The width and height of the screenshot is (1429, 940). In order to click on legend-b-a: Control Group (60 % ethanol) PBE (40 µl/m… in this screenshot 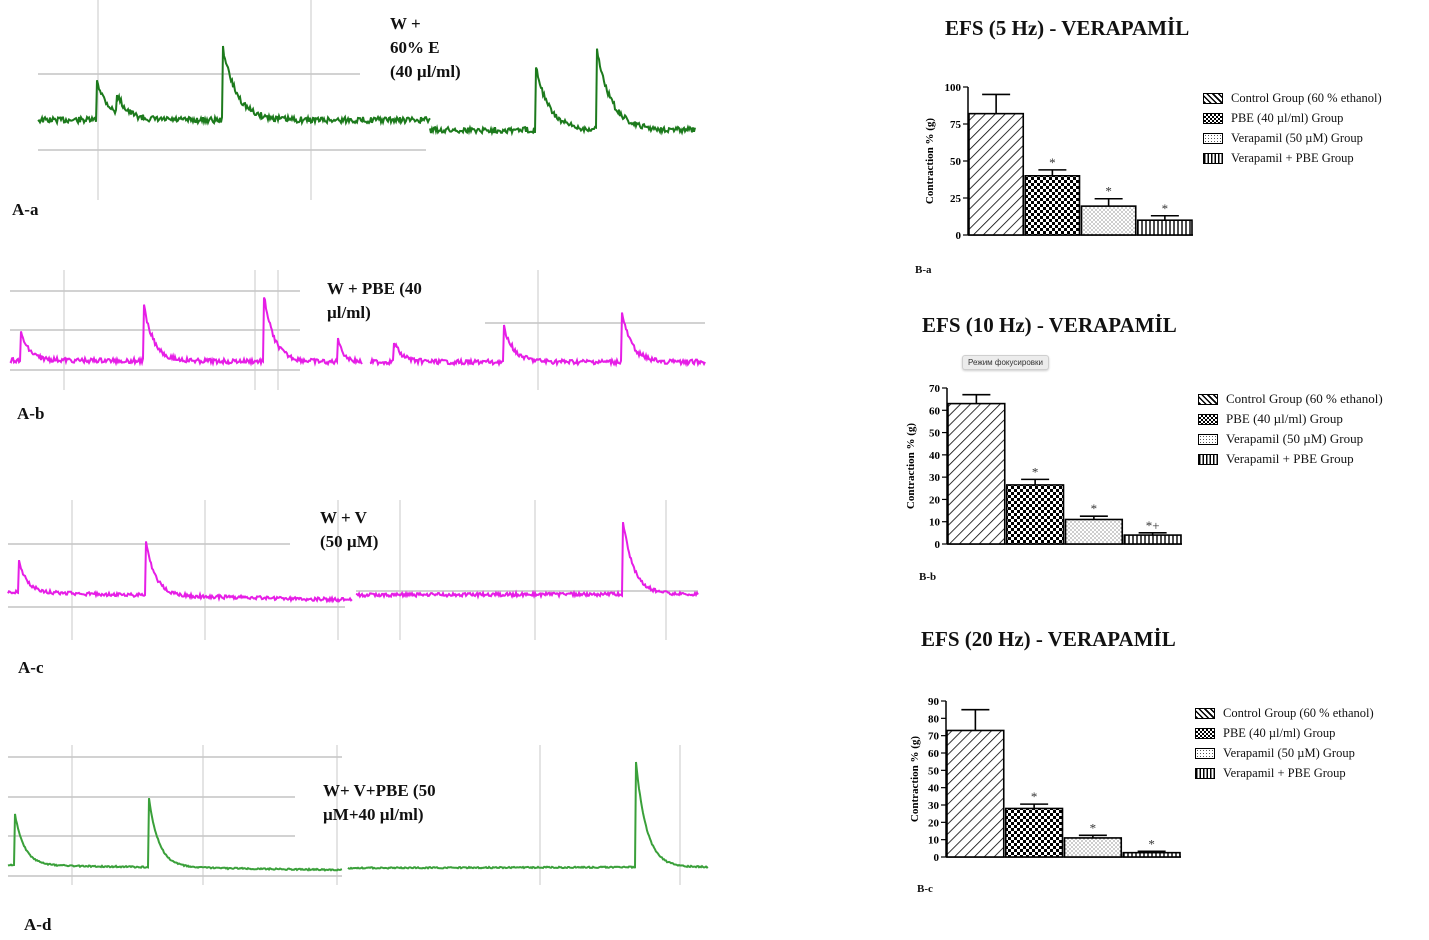, I will do `click(1292, 128)`.